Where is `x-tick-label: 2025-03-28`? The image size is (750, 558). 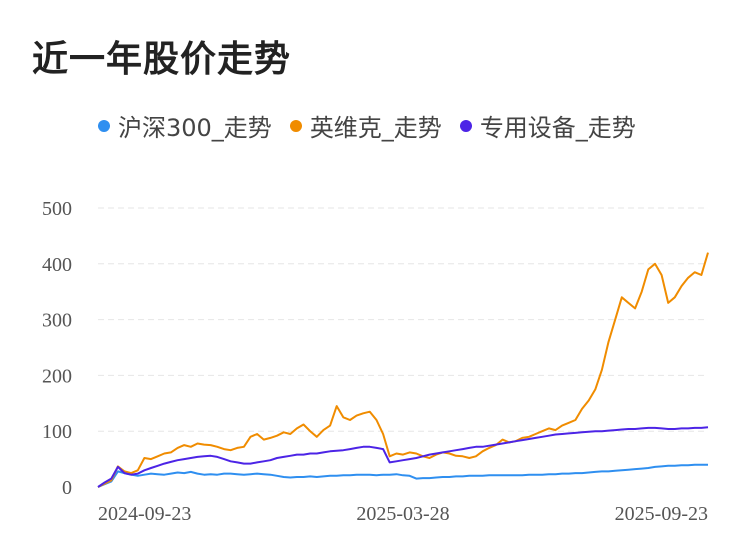
x-tick-label: 2025-03-28 is located at coordinates (402, 514).